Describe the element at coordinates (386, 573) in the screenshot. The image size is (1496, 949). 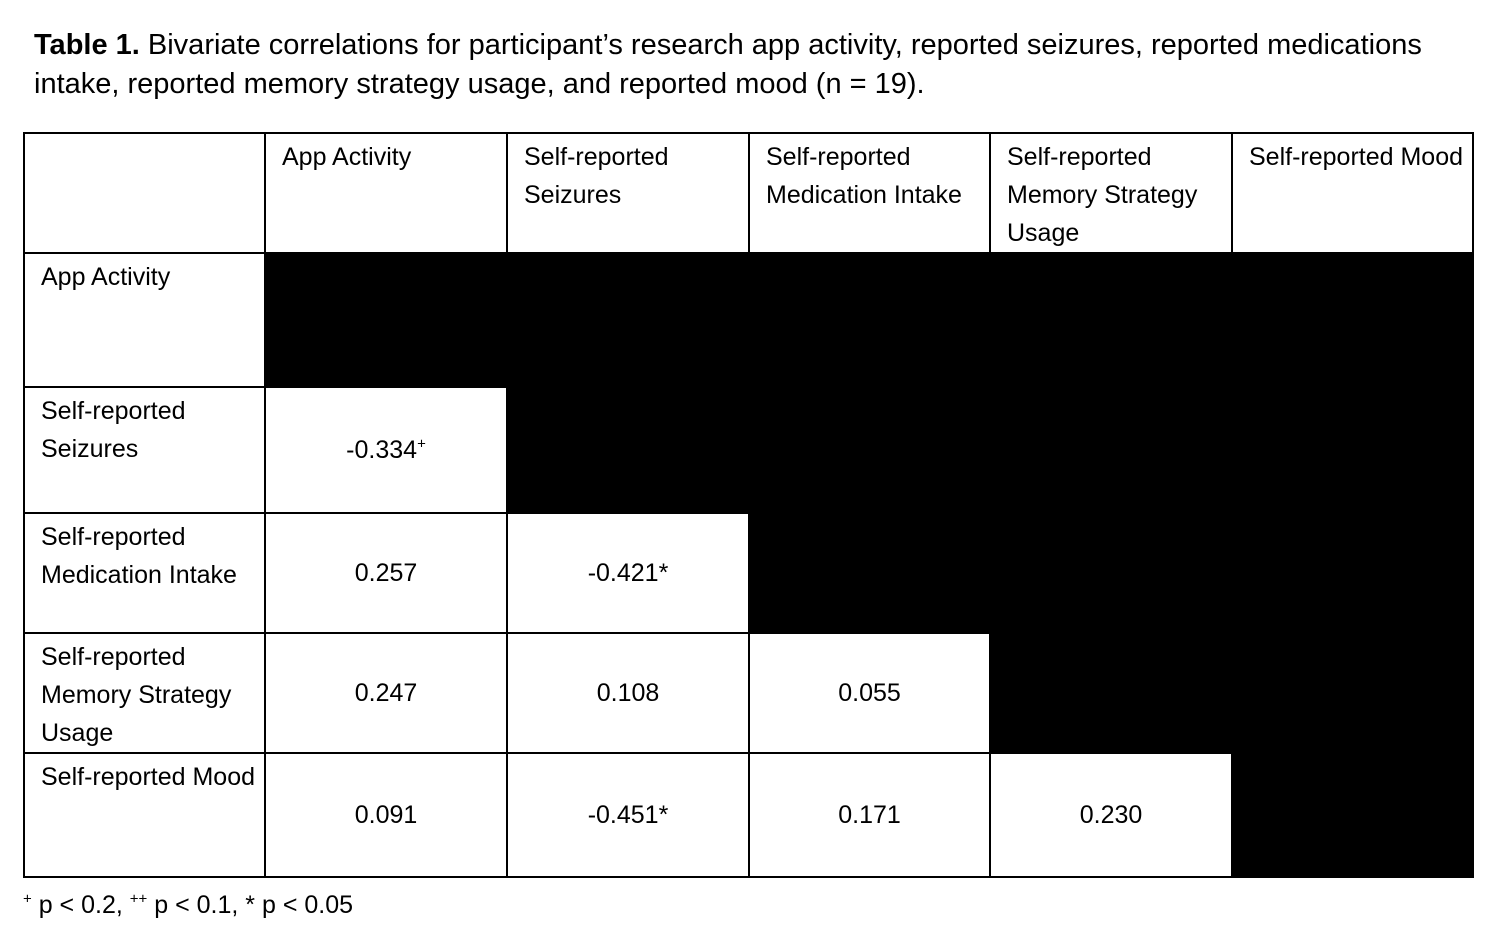
I see `correlation-value-cell: 0.257` at that location.